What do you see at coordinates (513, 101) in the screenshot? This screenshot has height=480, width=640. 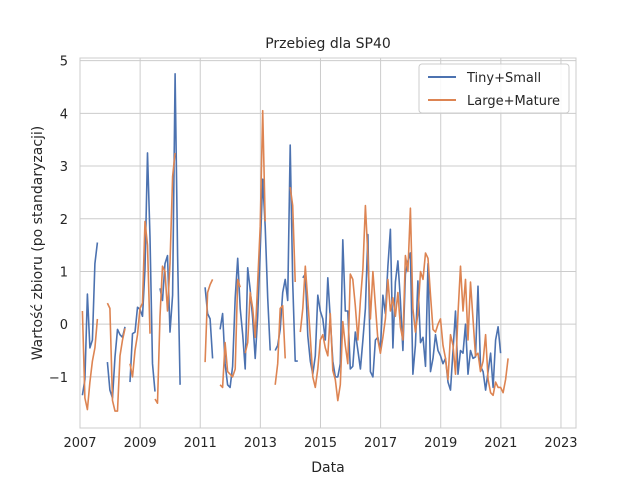 I see `legend-label-large-mature: Large+Mature` at bounding box center [513, 101].